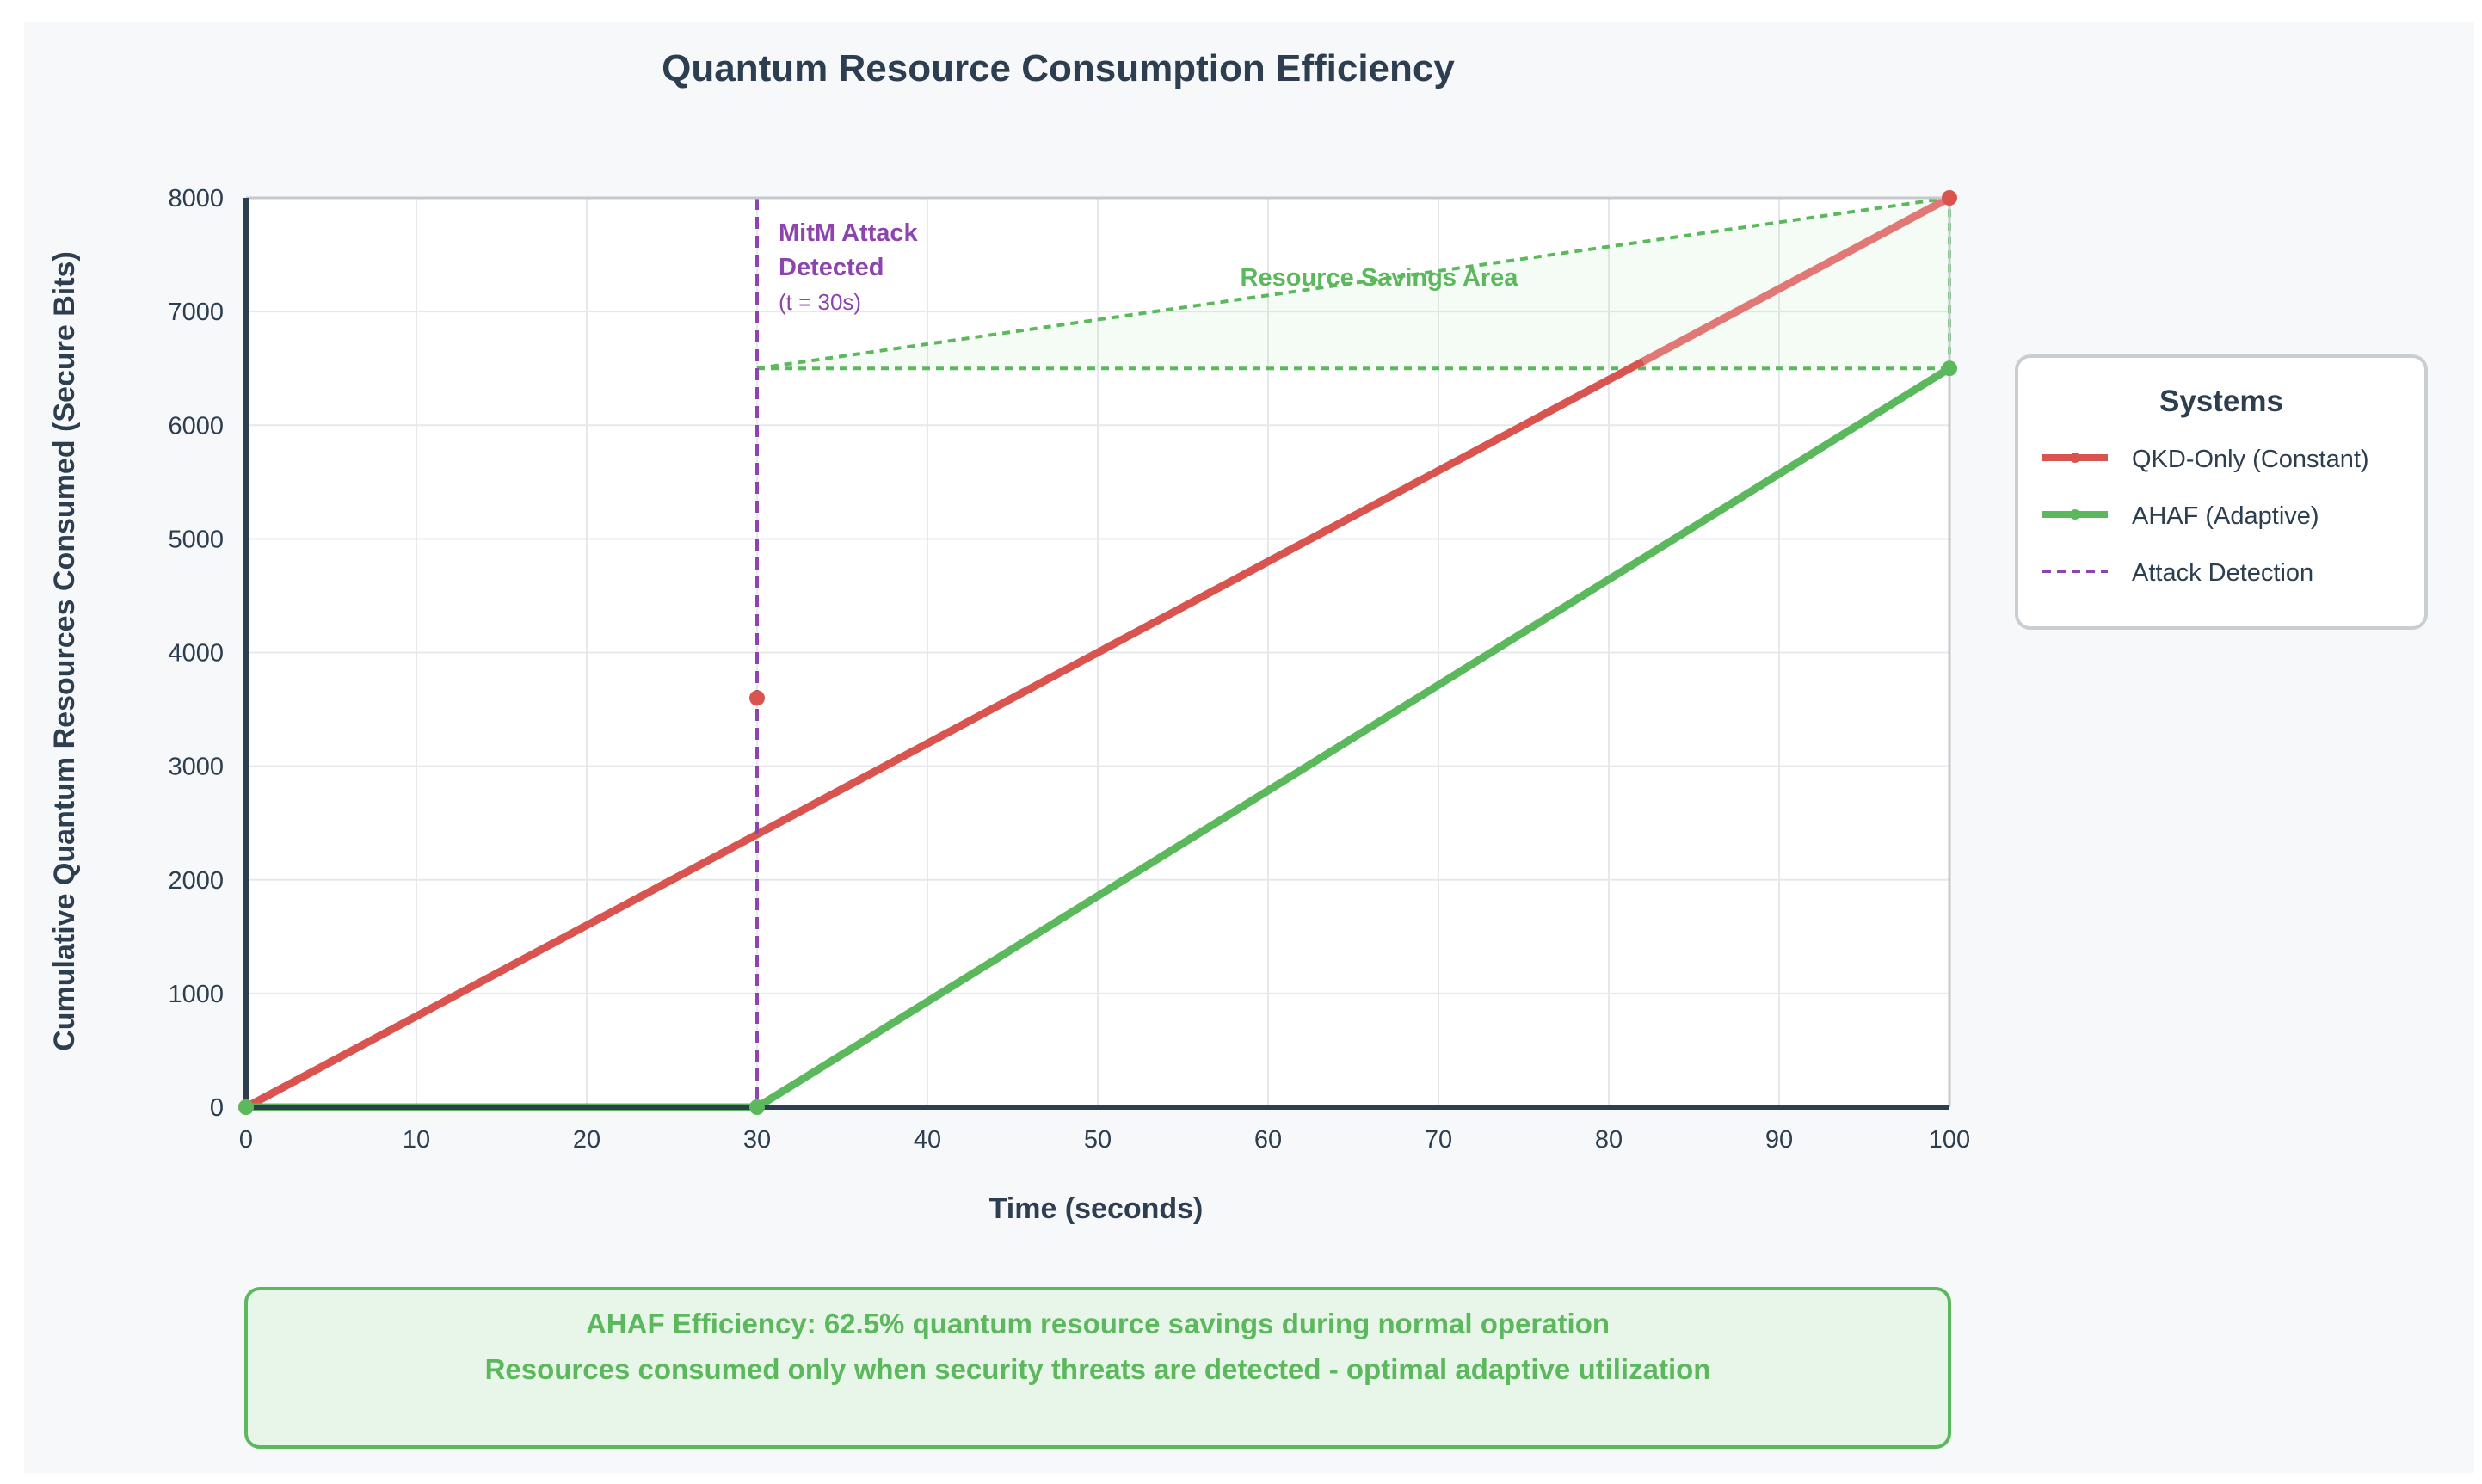 The height and width of the screenshot is (1484, 2482). What do you see at coordinates (2222, 573) in the screenshot?
I see `legend-label-attack: Attack Detection` at bounding box center [2222, 573].